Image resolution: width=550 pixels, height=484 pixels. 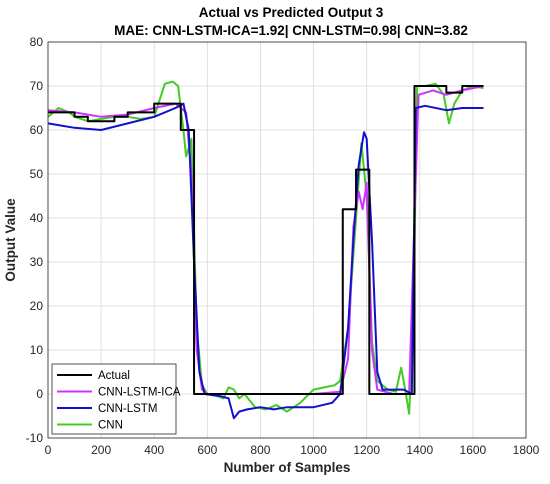 What do you see at coordinates (473, 450) in the screenshot?
I see `x-tick-label: 1600` at bounding box center [473, 450].